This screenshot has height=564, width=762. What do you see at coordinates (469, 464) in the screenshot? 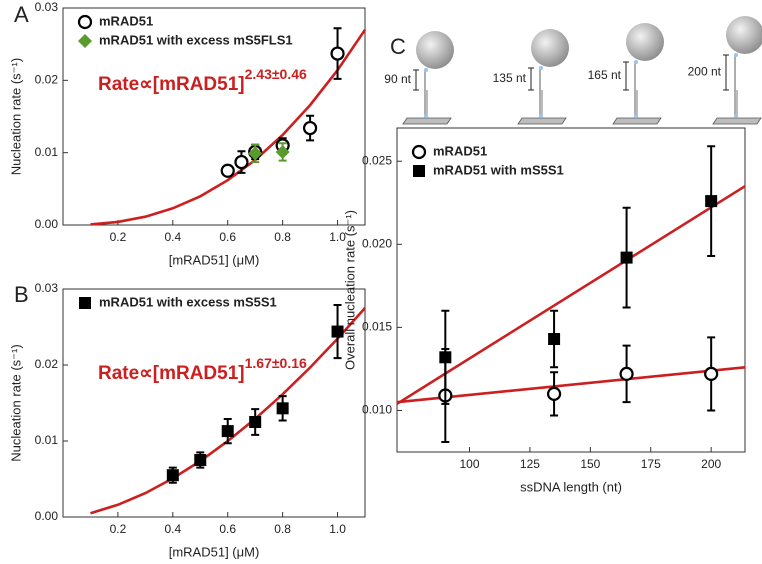
I see `x-tick-label: 100` at bounding box center [469, 464].